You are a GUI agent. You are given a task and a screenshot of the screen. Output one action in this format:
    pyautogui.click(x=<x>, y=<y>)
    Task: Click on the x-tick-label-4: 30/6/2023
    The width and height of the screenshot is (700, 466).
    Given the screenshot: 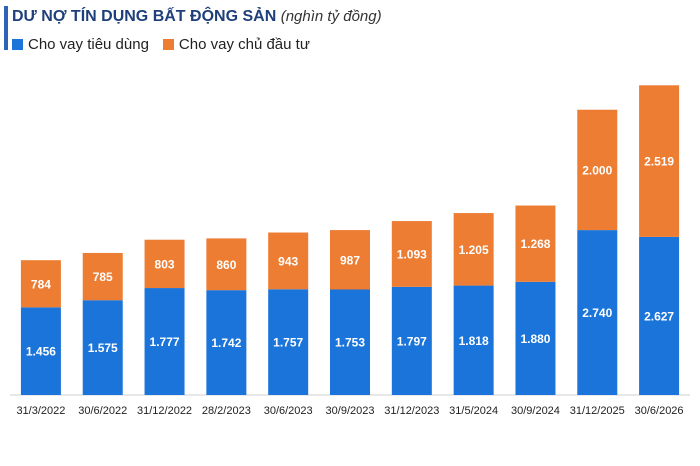 What is the action you would take?
    pyautogui.click(x=288, y=411)
    